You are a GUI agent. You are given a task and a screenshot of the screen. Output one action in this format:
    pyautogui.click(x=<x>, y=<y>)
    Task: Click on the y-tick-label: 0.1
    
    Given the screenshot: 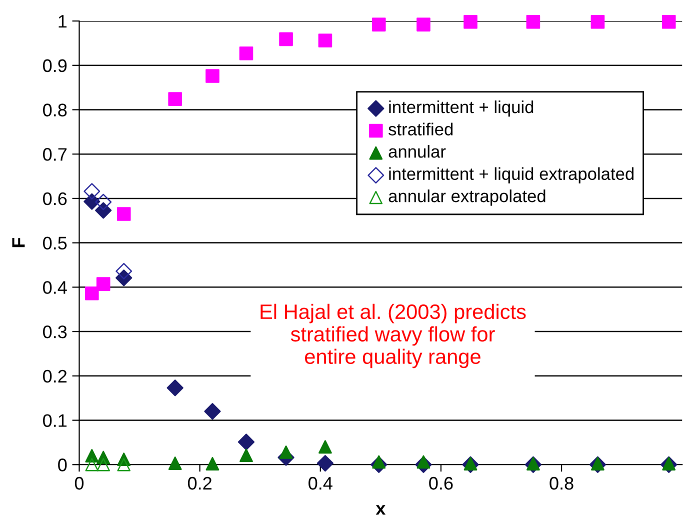 What is the action you would take?
    pyautogui.click(x=55, y=420)
    